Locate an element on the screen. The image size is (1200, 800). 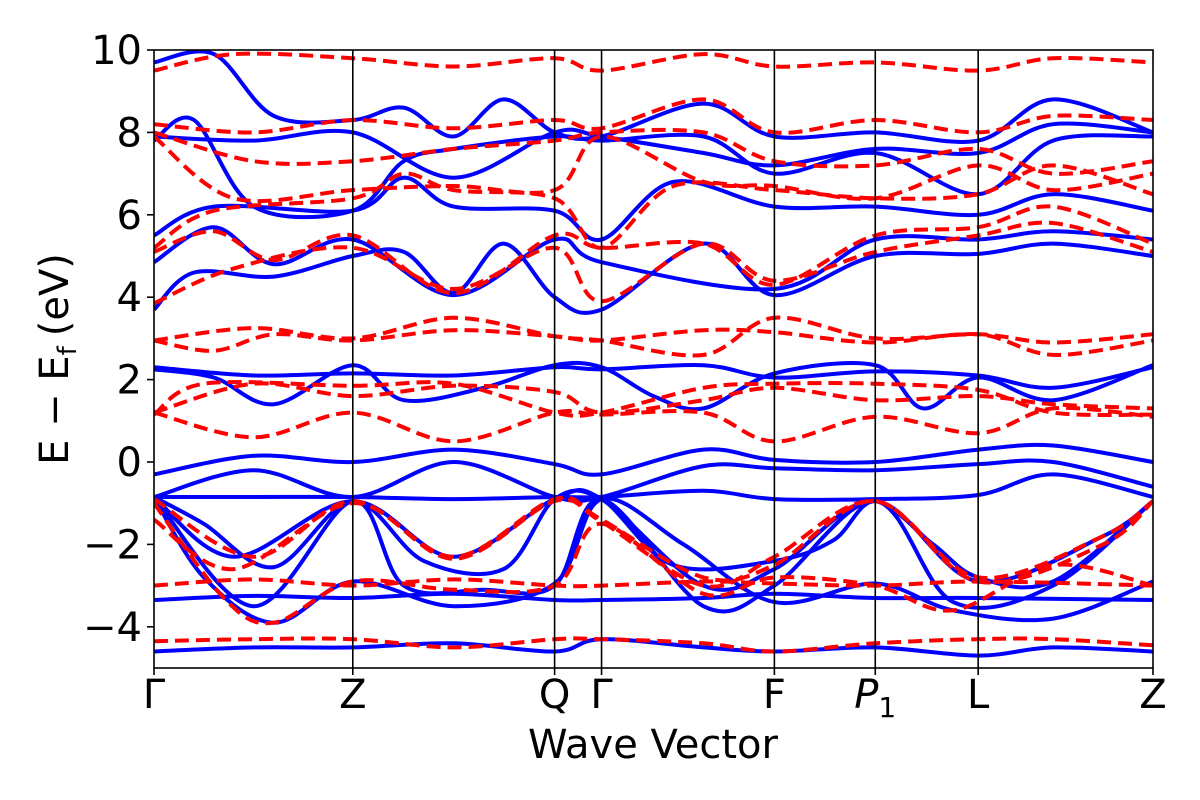
y-tick-label-1: −4 is located at coordinates (112, 628).